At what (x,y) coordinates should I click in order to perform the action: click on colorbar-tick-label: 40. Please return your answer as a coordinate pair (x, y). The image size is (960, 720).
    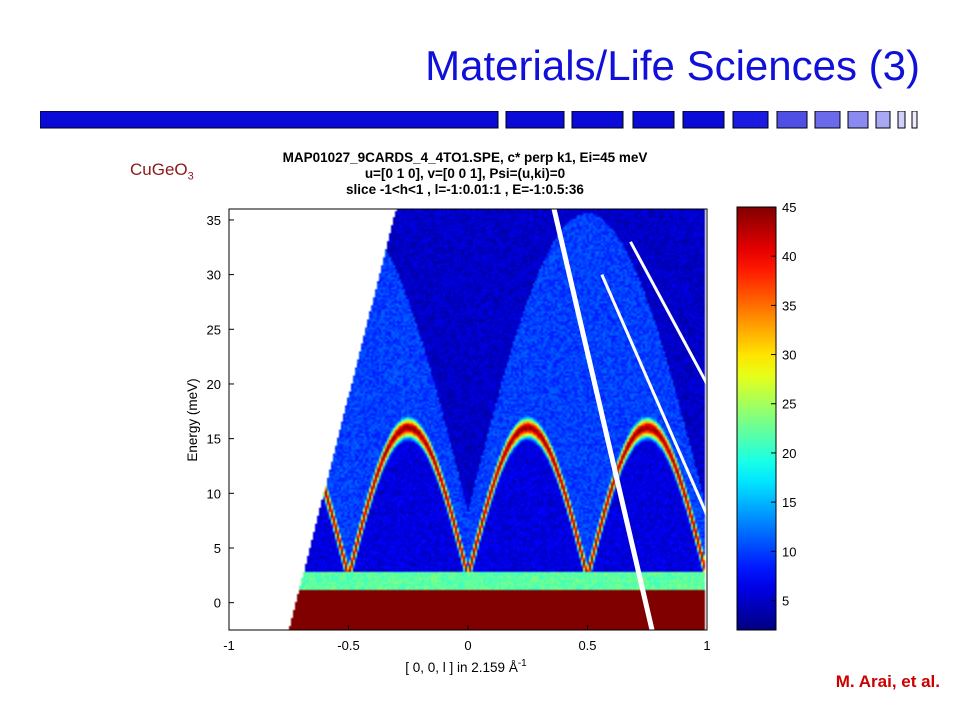
    Looking at the image, I should click on (789, 256).